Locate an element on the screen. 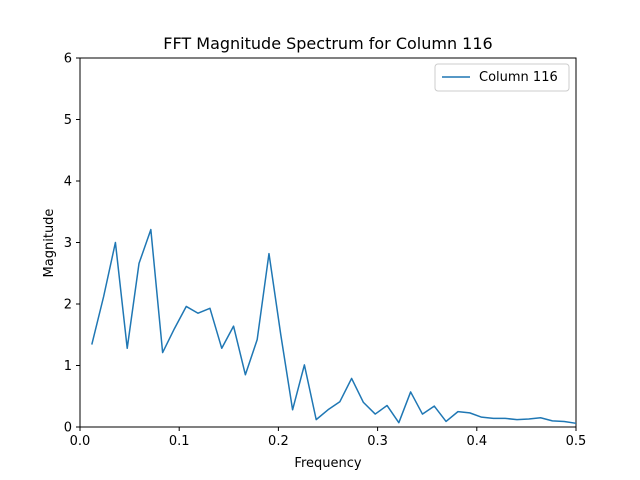  x-tick-label: 0.2 is located at coordinates (278, 441).